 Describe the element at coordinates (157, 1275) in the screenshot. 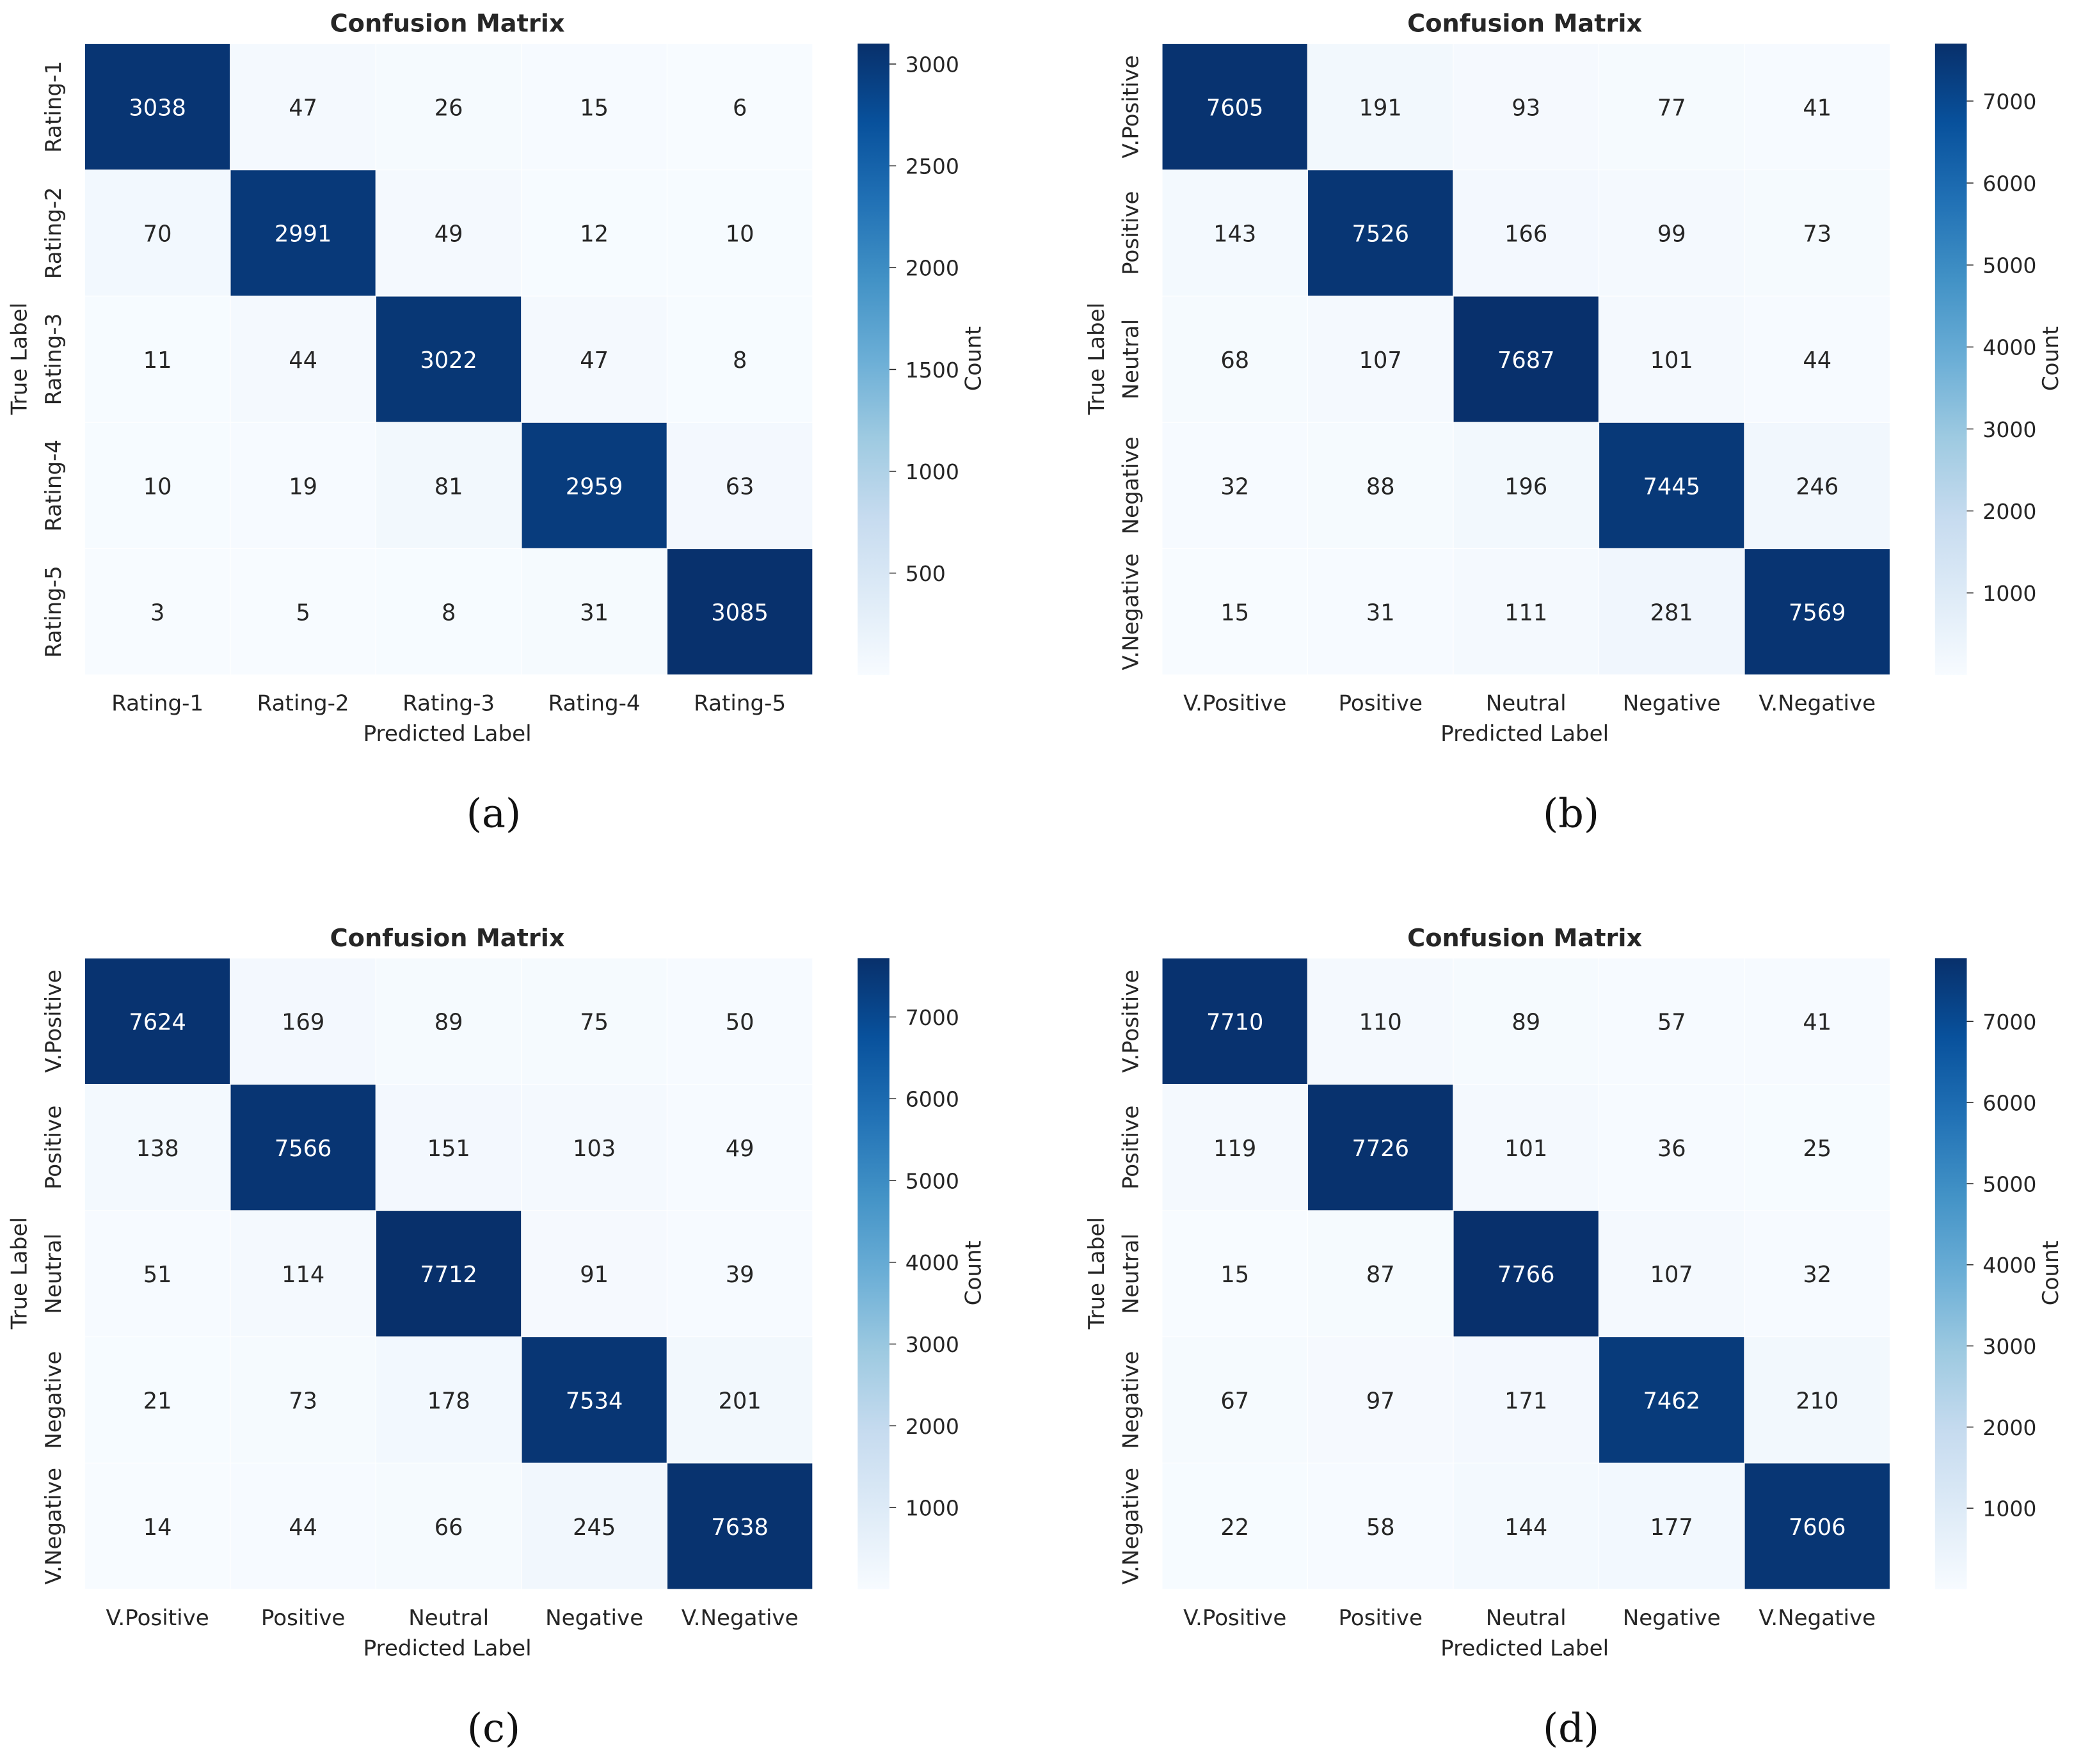

I see `cell-value-label: 51` at that location.